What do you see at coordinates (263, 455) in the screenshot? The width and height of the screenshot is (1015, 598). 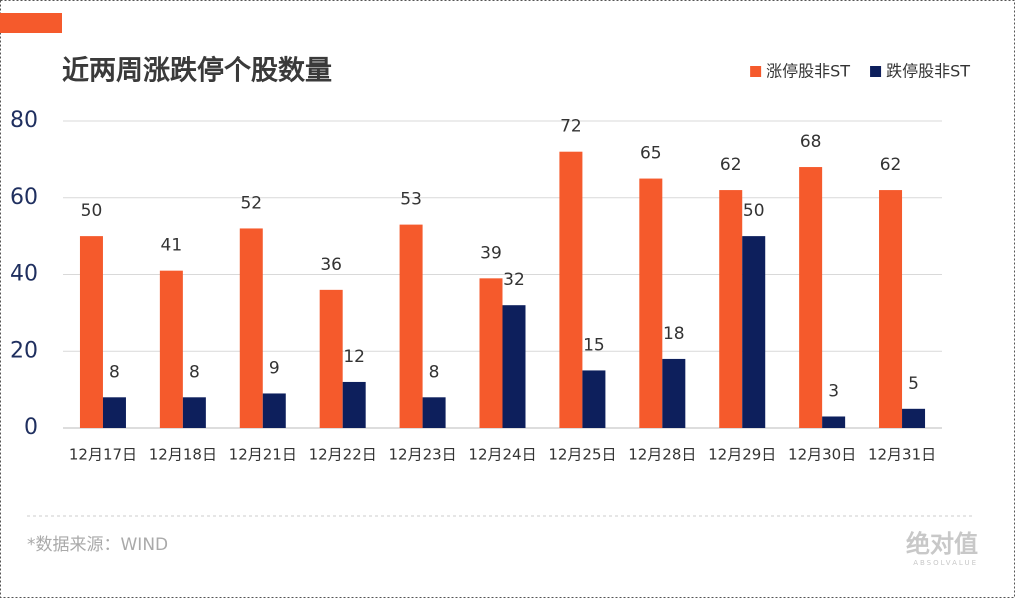 I see `x-tick-label: 12月21日` at bounding box center [263, 455].